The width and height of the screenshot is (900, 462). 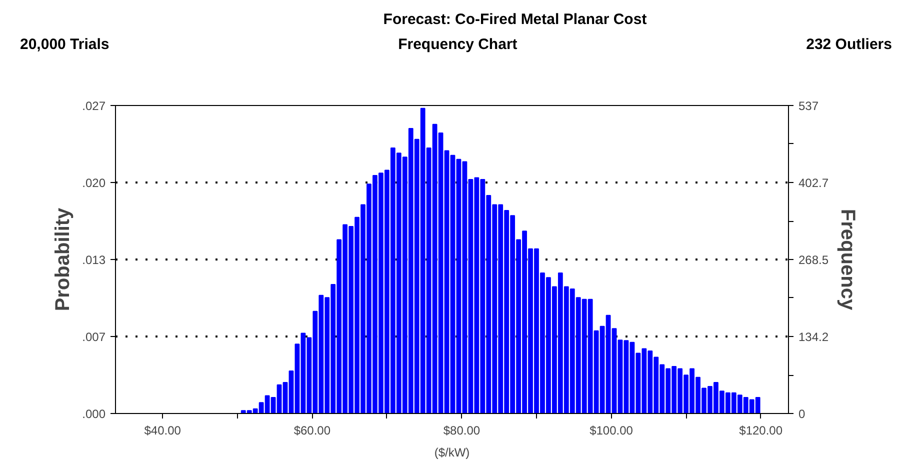 I want to click on y-tick-label: .027, so click(x=94, y=106).